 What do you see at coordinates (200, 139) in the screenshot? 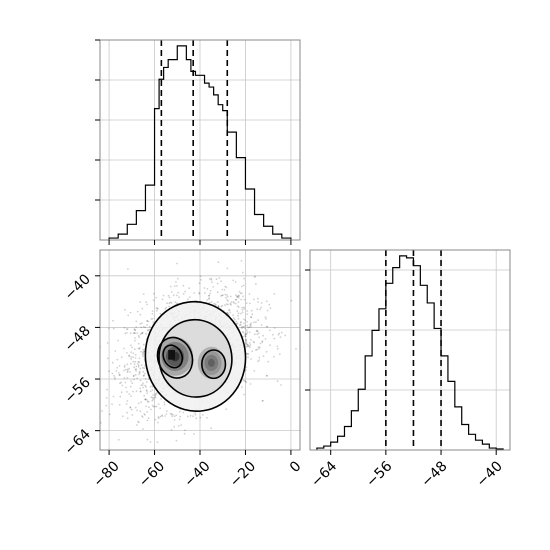
I see `histogram-x-grid` at bounding box center [200, 139].